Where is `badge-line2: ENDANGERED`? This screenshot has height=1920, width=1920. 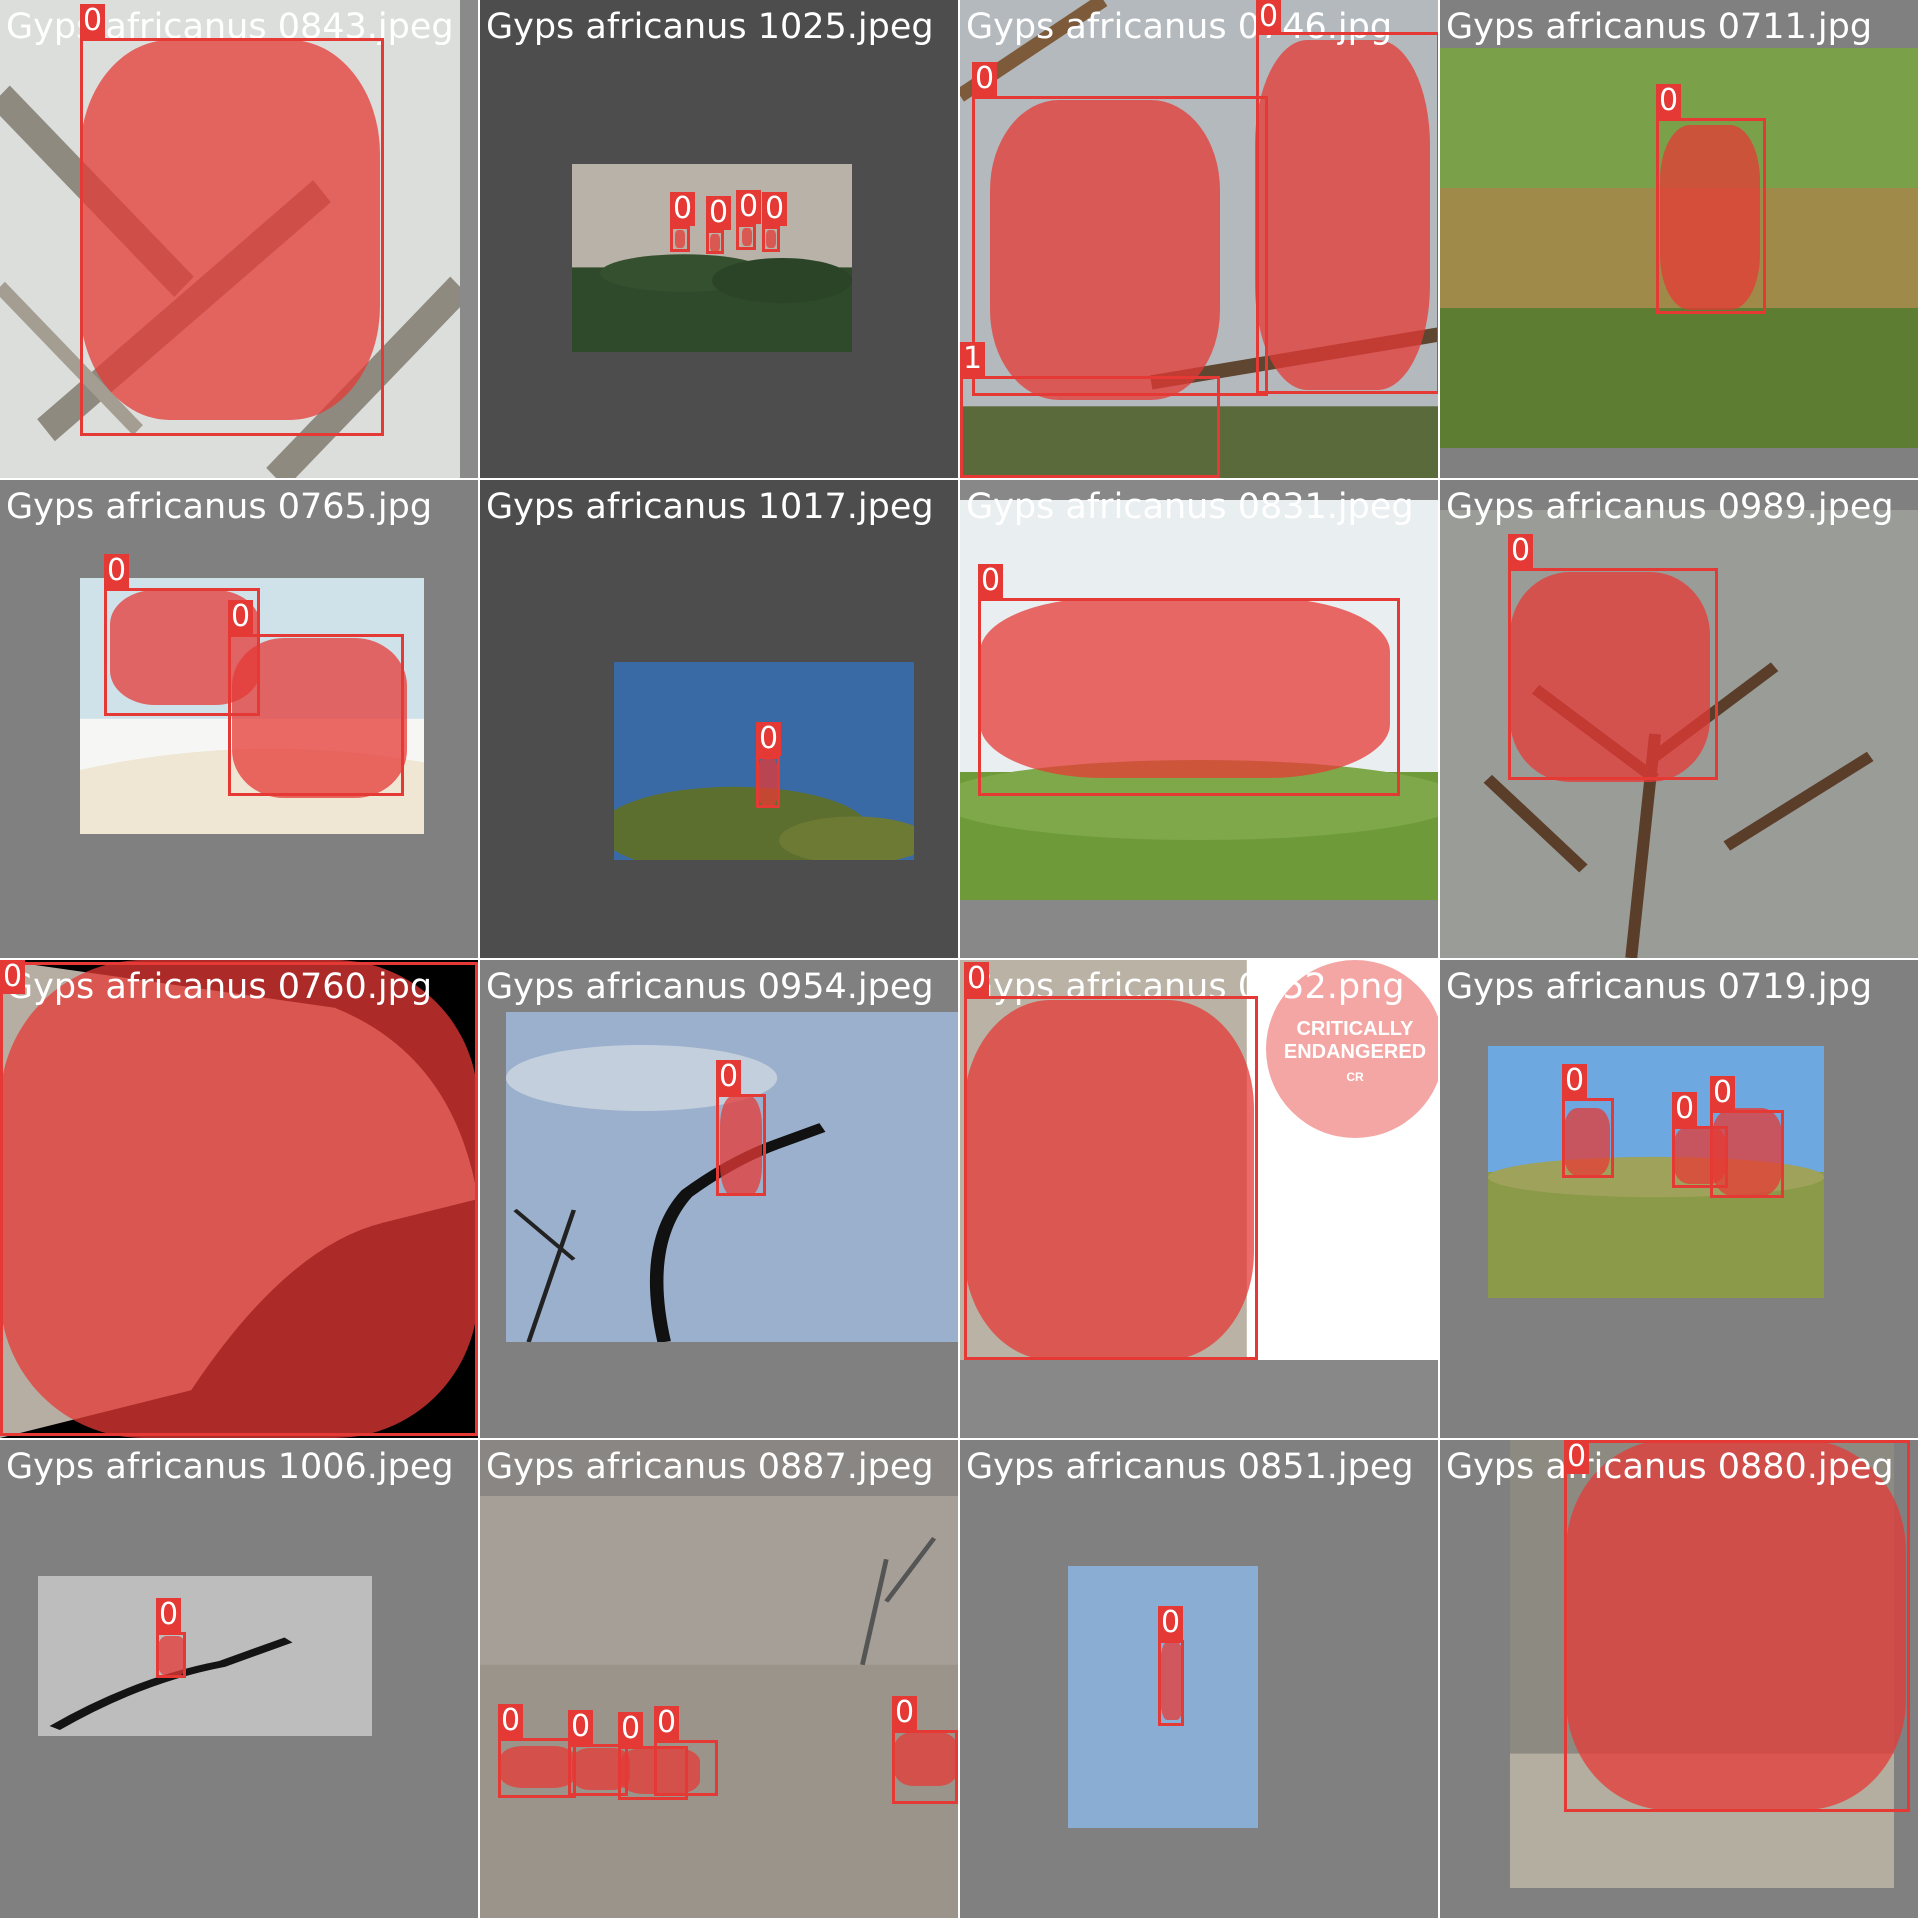
badge-line2: ENDANGERED is located at coordinates (1355, 1052).